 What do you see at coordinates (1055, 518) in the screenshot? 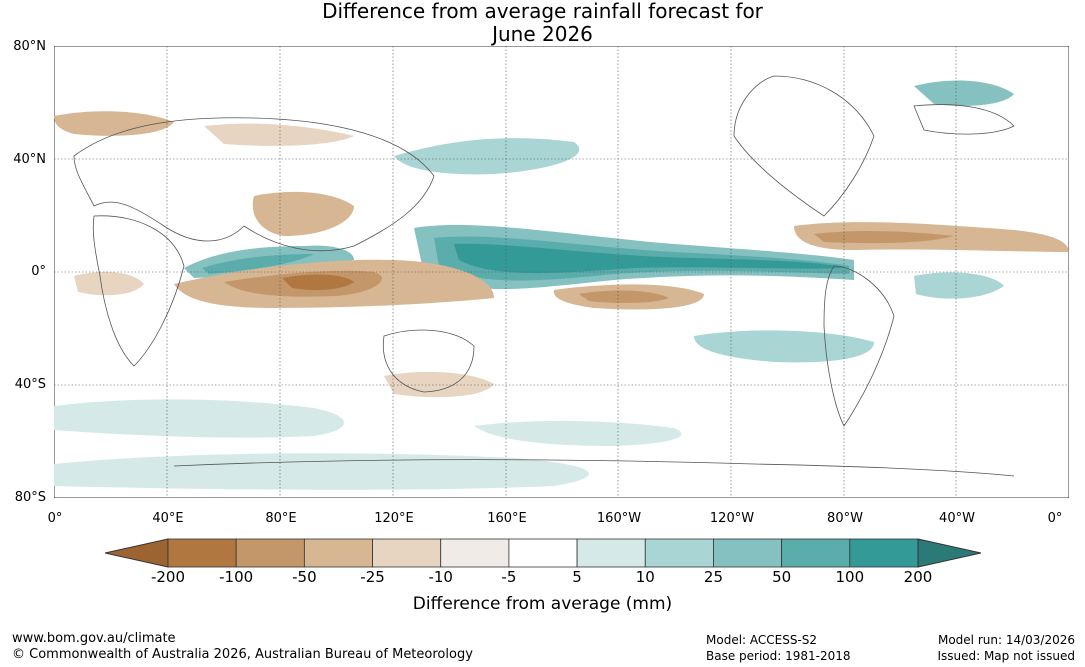
I see `lon-label-0-end: 0°` at bounding box center [1055, 518].